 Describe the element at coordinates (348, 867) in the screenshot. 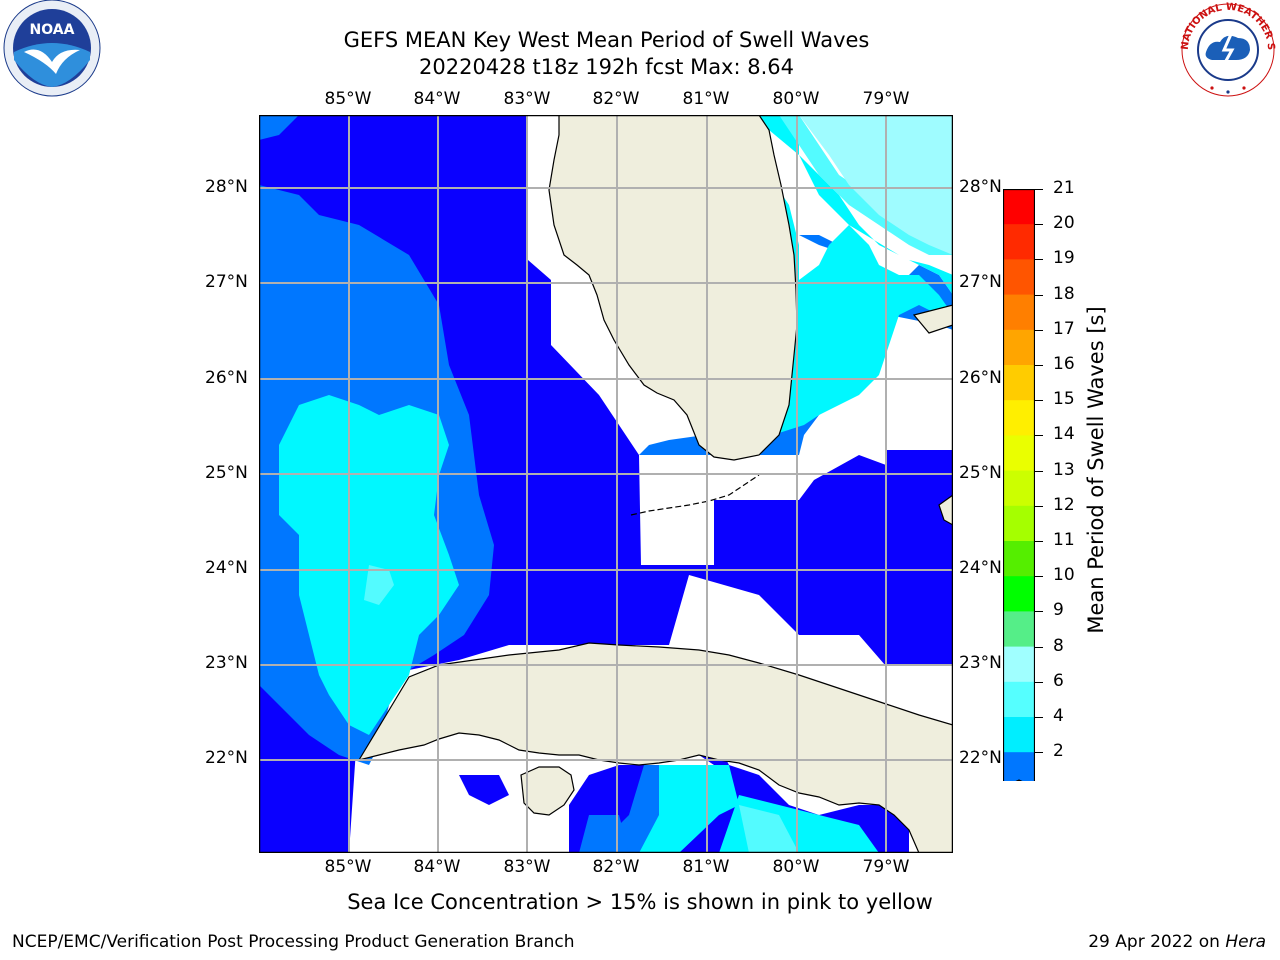

I see `lon-label-bottom-85: 85°W` at that location.